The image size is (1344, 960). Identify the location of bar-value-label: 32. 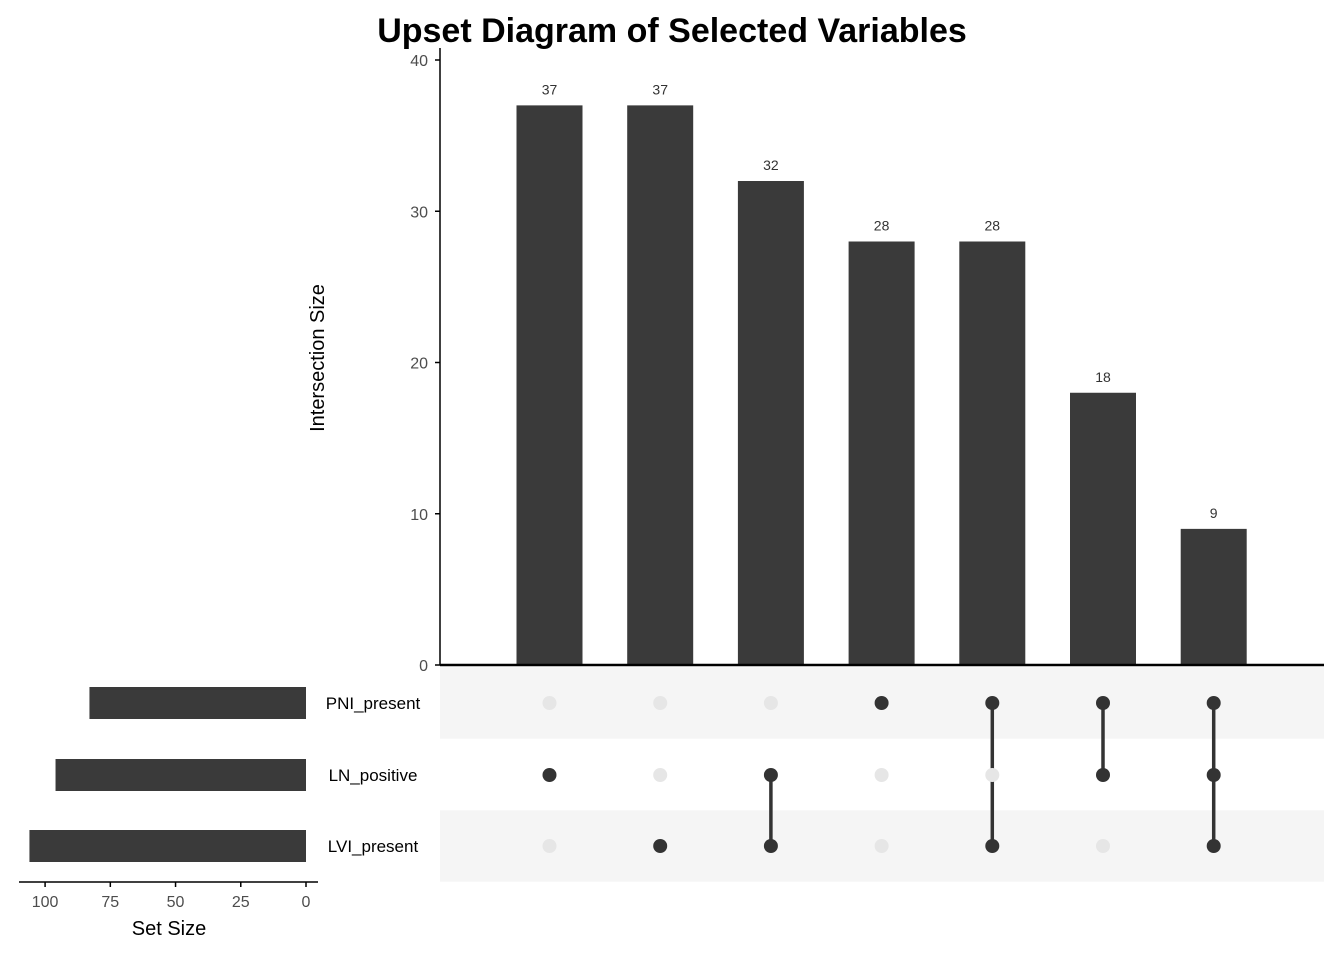
(771, 165).